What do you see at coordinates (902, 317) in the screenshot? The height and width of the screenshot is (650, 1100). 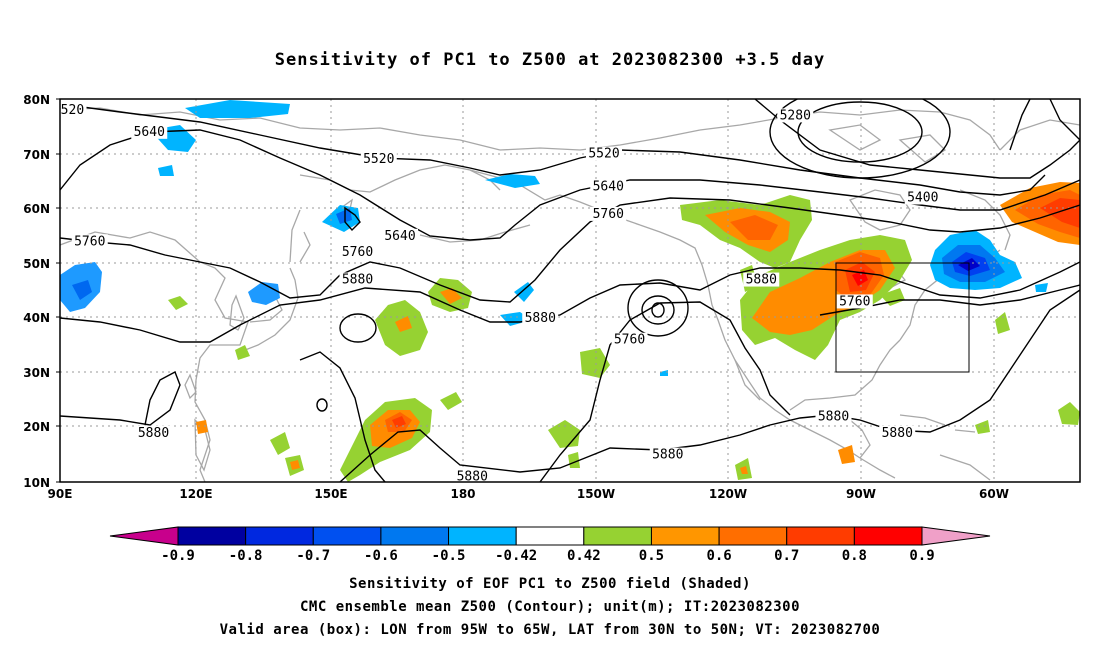 I see `valid-area-box` at bounding box center [902, 317].